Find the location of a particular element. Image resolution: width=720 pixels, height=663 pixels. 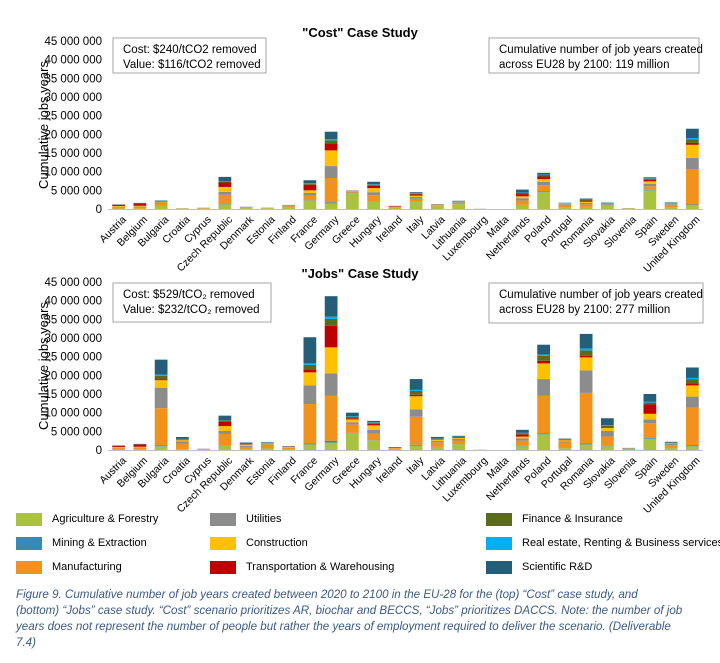

bar-segment-bulgaria-manufacturing is located at coordinates (161, 427).